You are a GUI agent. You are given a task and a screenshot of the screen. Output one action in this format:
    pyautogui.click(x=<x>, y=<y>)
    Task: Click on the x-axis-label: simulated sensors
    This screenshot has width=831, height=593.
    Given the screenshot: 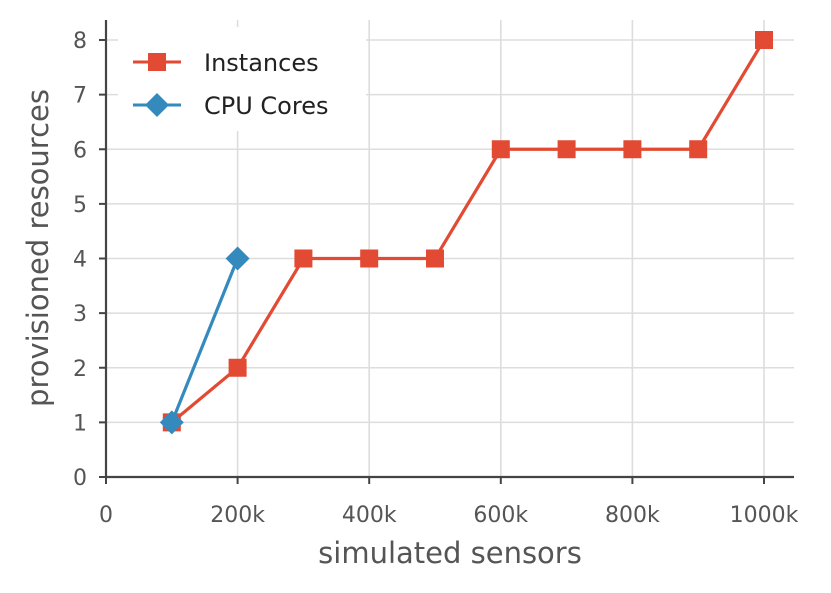 What is the action you would take?
    pyautogui.click(x=450, y=553)
    